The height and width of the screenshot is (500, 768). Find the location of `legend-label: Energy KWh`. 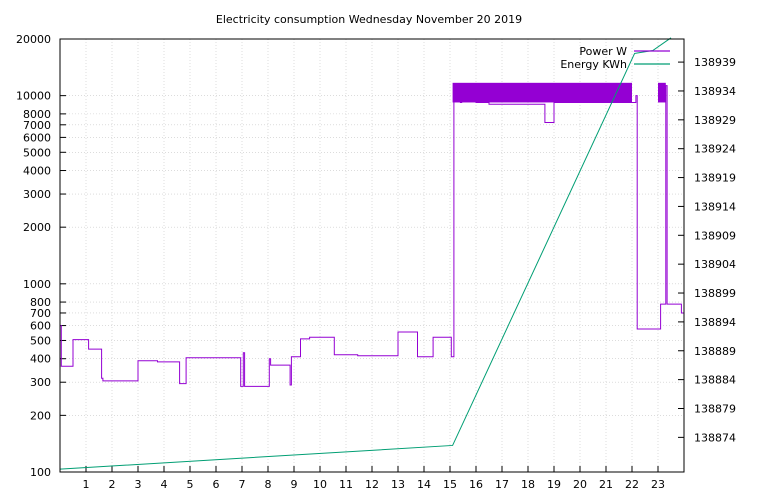

legend-label: Energy KWh is located at coordinates (593, 64).